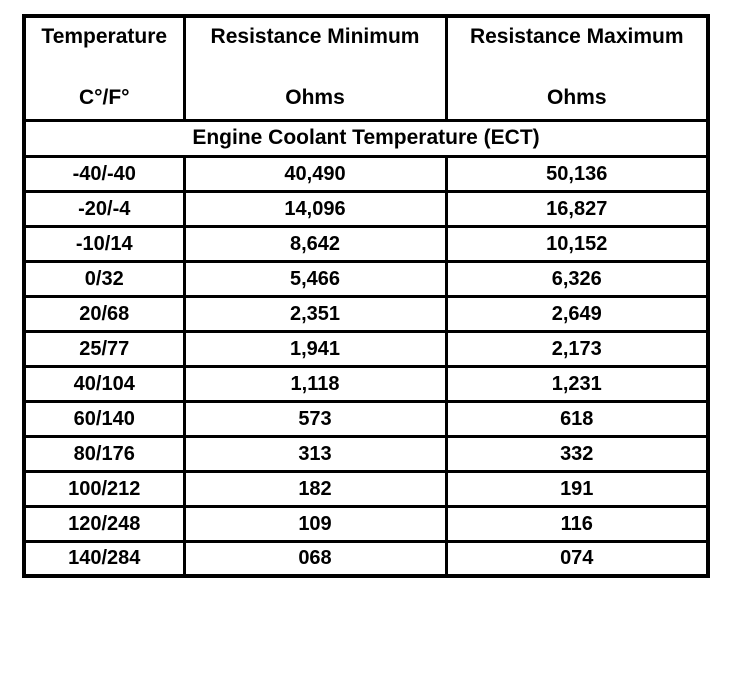  I want to click on resistance-max-cell: 116, so click(577, 523).